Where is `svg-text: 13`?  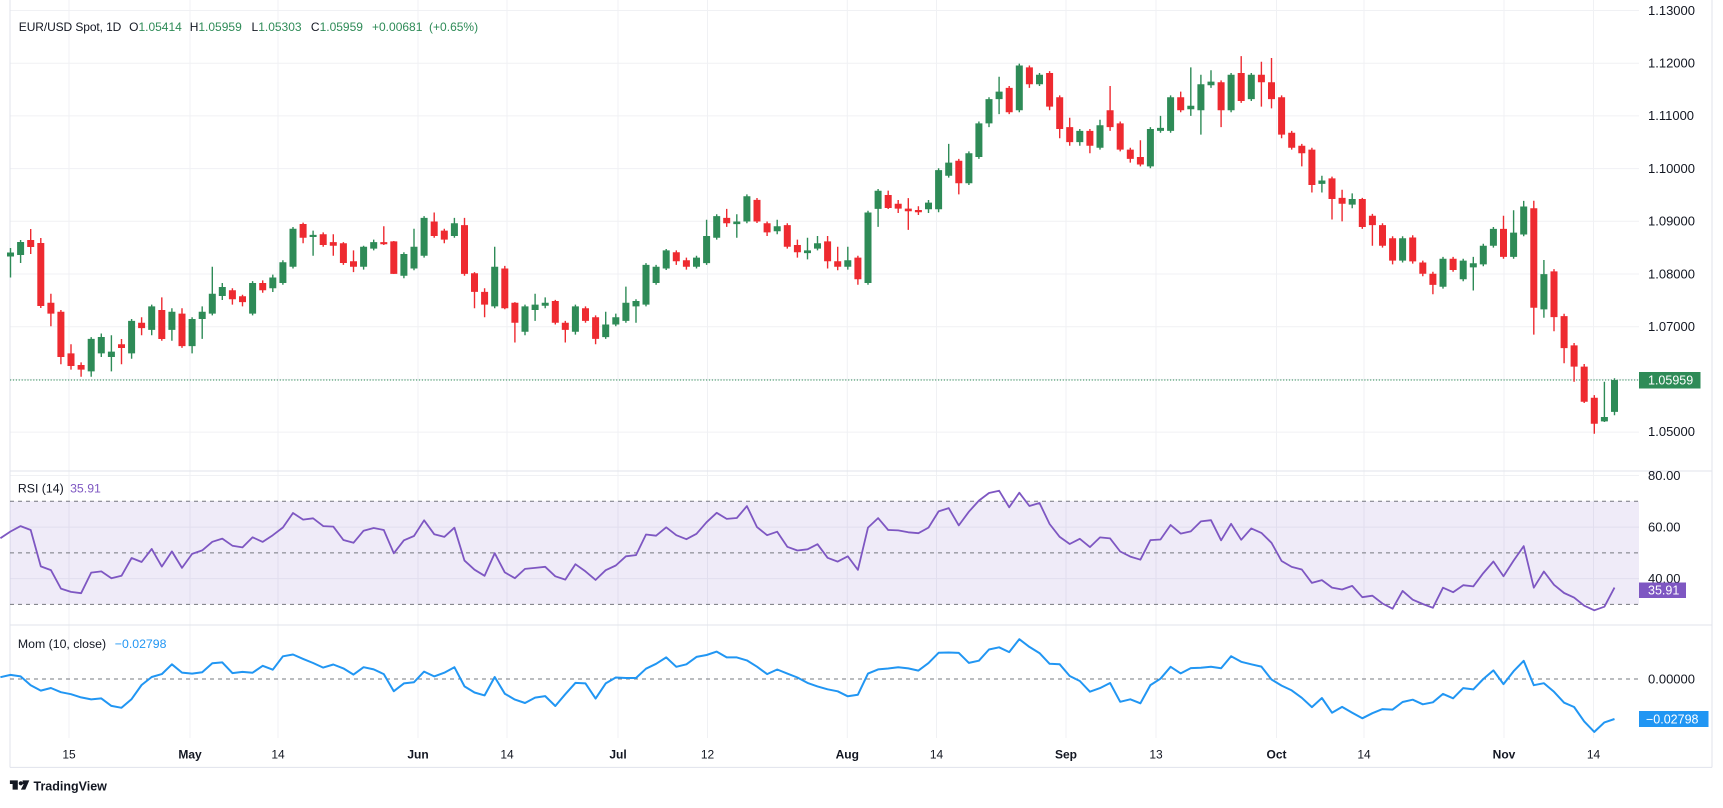 svg-text: 13 is located at coordinates (1156, 755).